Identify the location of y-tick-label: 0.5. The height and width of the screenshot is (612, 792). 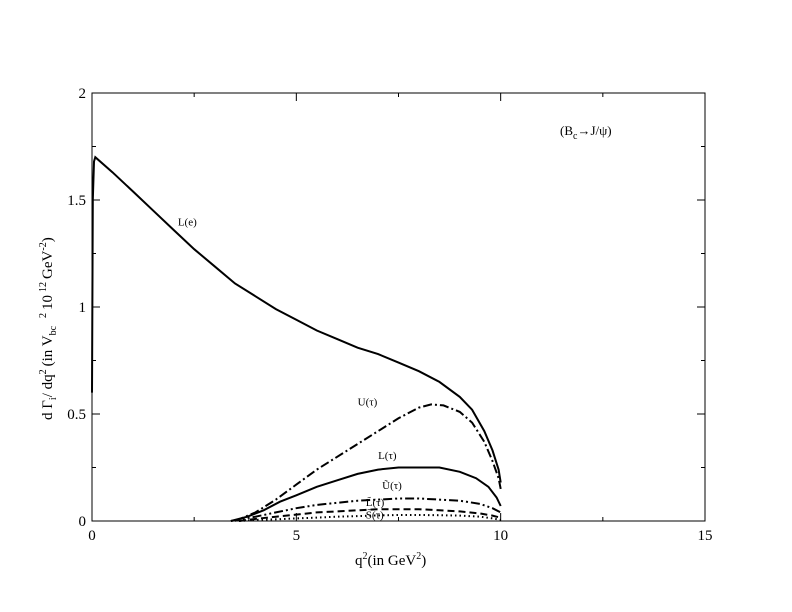
(76, 415).